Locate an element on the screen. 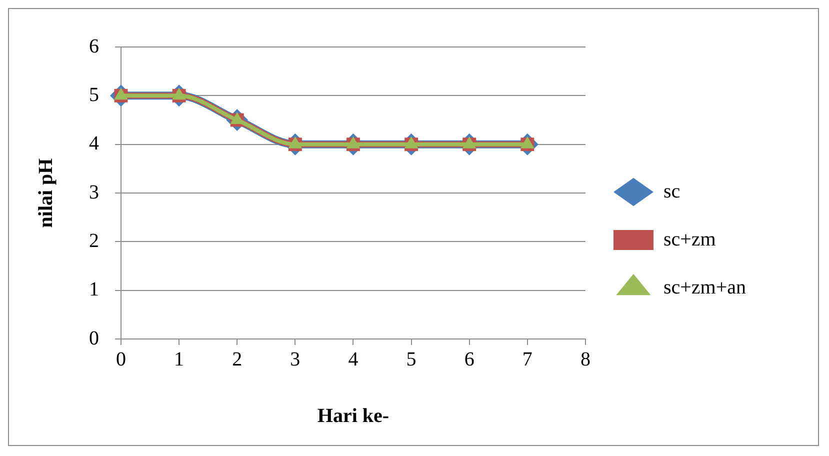 The height and width of the screenshot is (456, 829). y-tick-label: 3 is located at coordinates (94, 192).